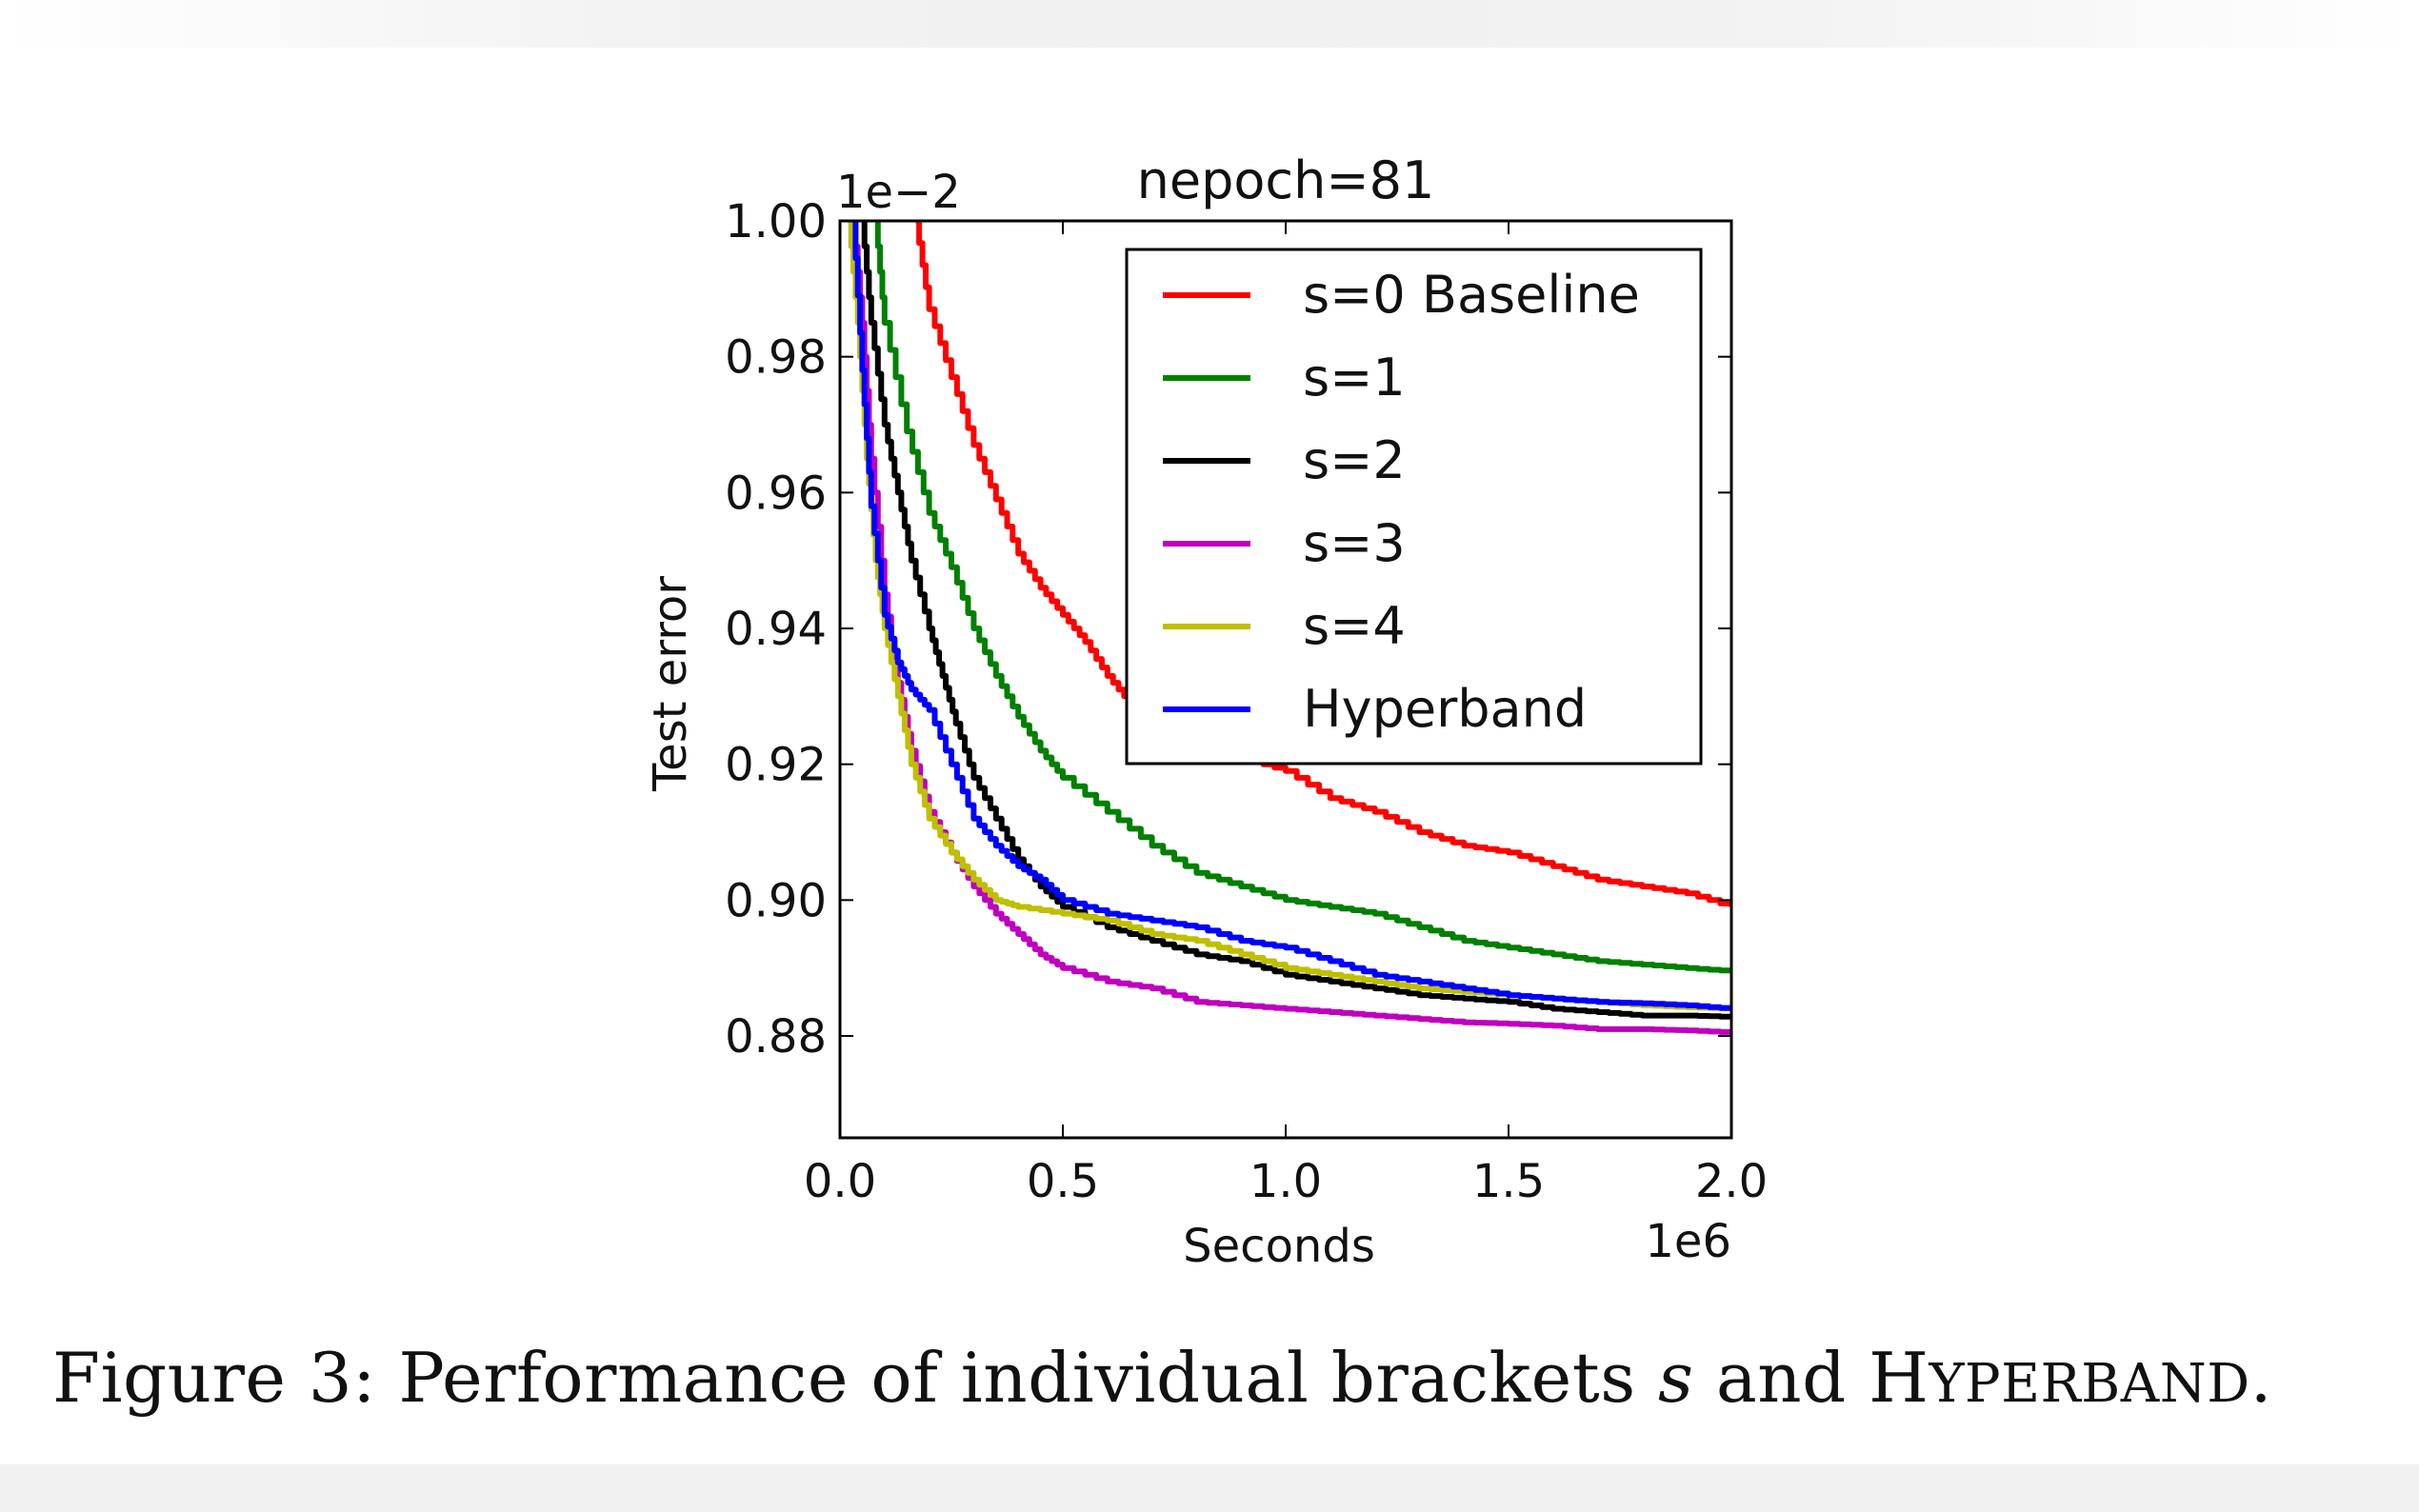 This screenshot has width=2419, height=1512. What do you see at coordinates (1781, 1378) in the screenshot?
I see `caption-mid: and` at bounding box center [1781, 1378].